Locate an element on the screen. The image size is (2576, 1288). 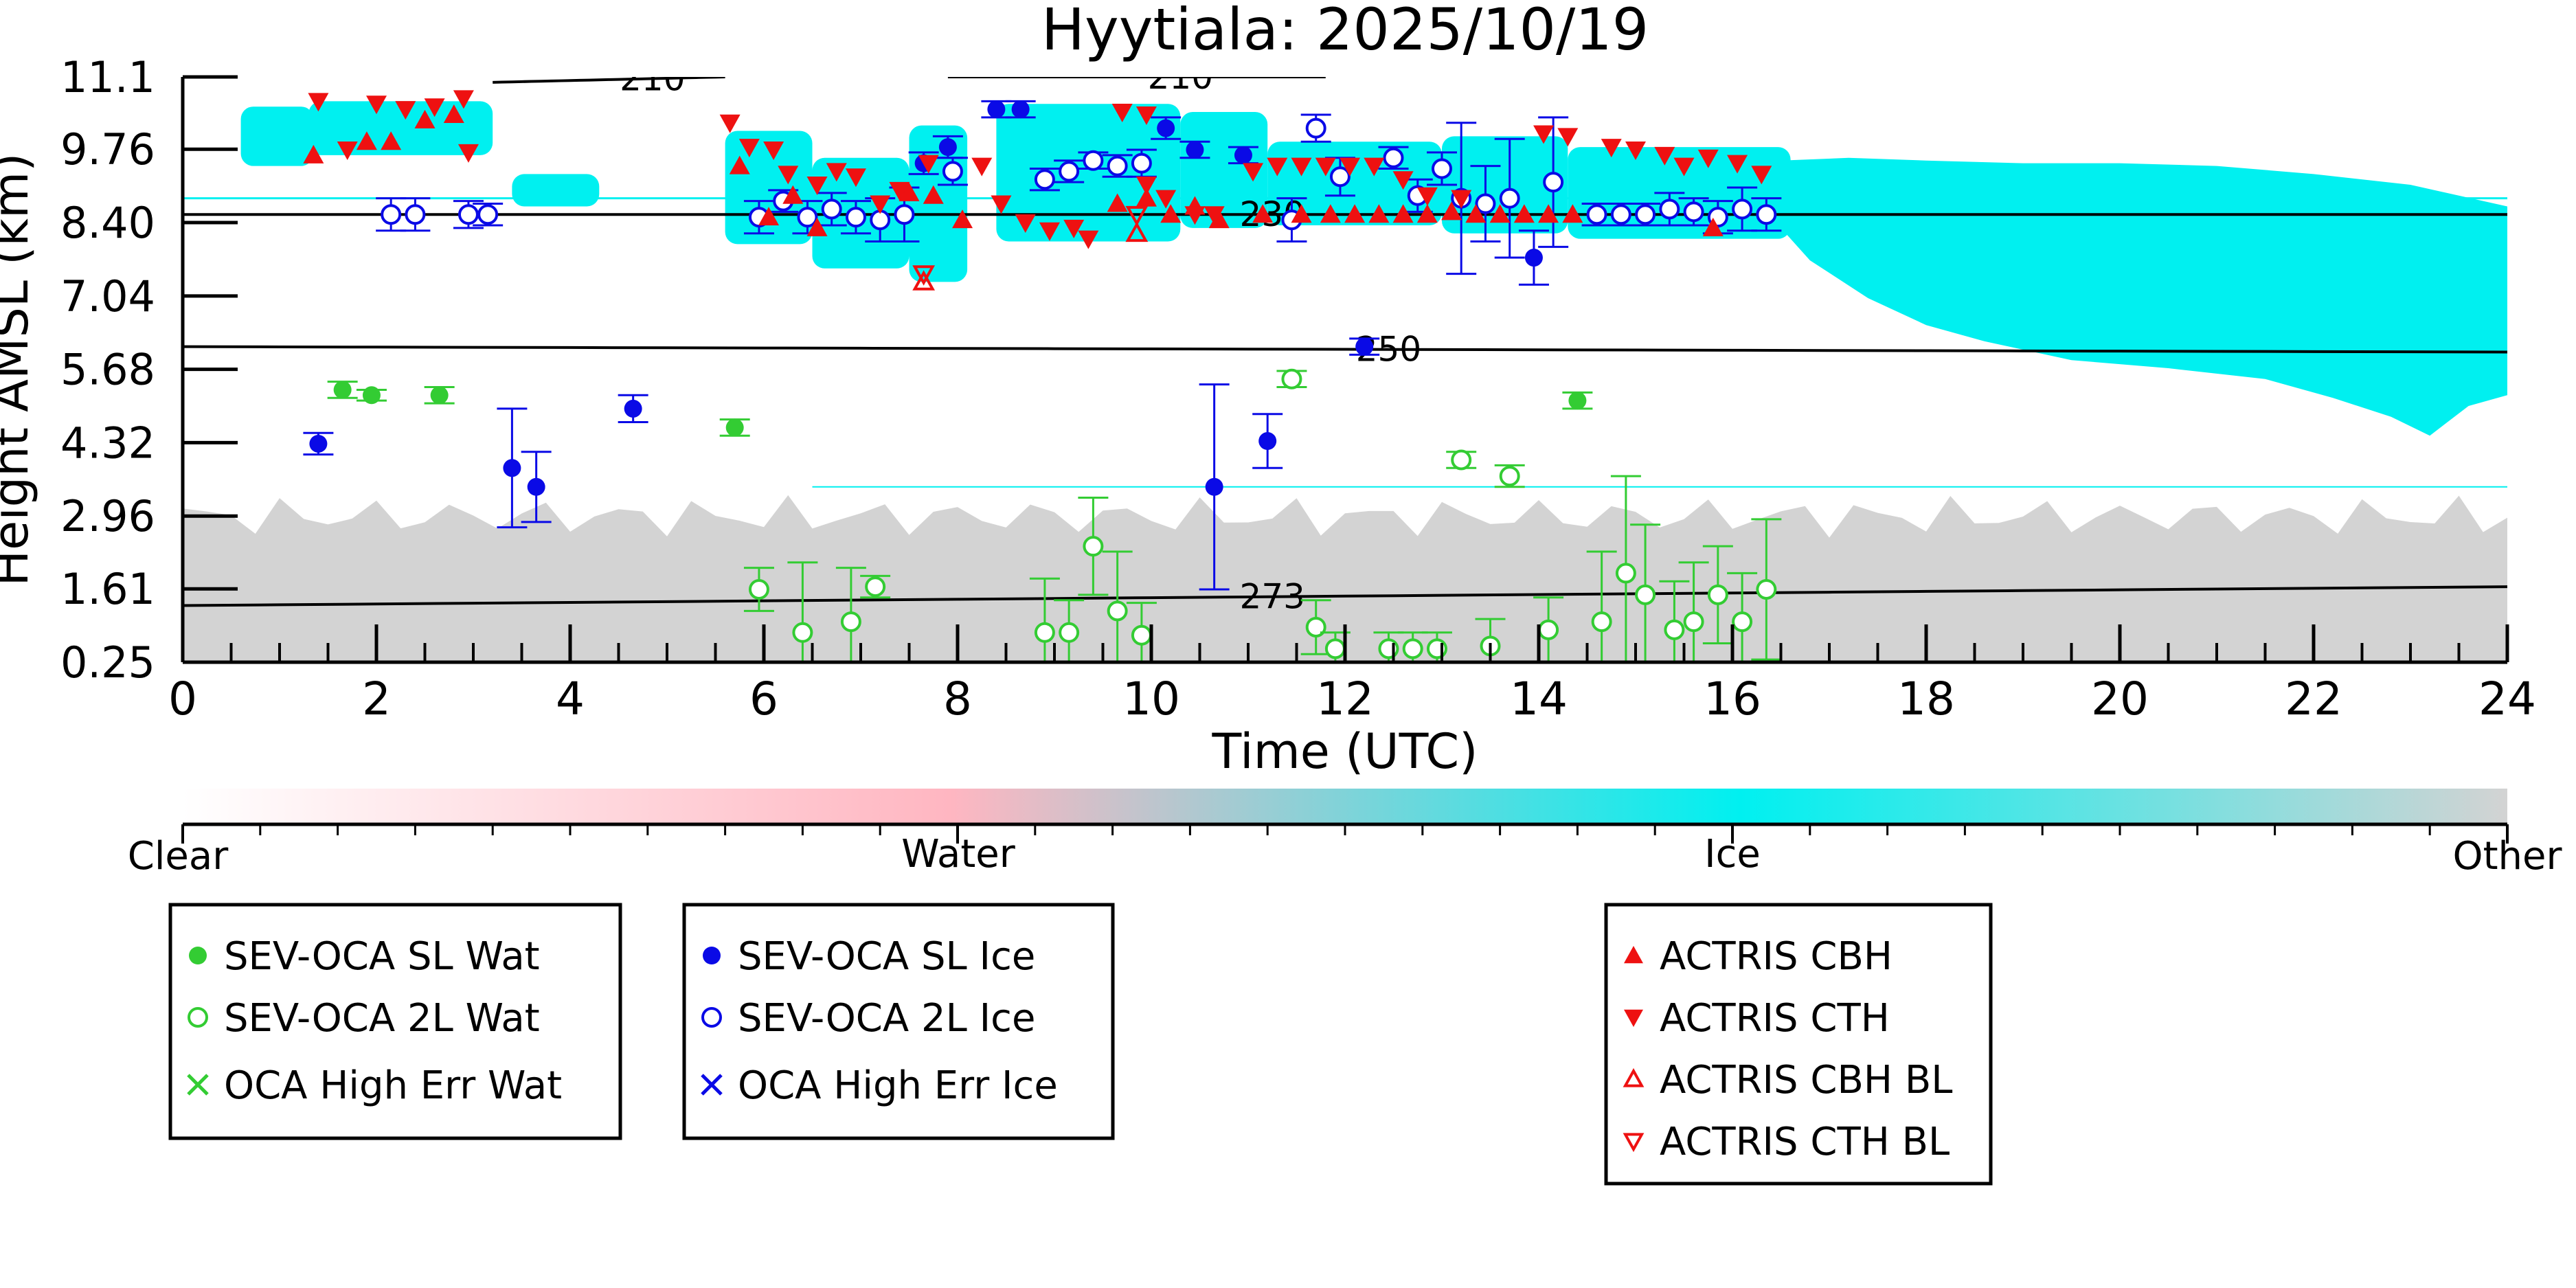
x-tick-label: 22 is located at coordinates (2313, 699).